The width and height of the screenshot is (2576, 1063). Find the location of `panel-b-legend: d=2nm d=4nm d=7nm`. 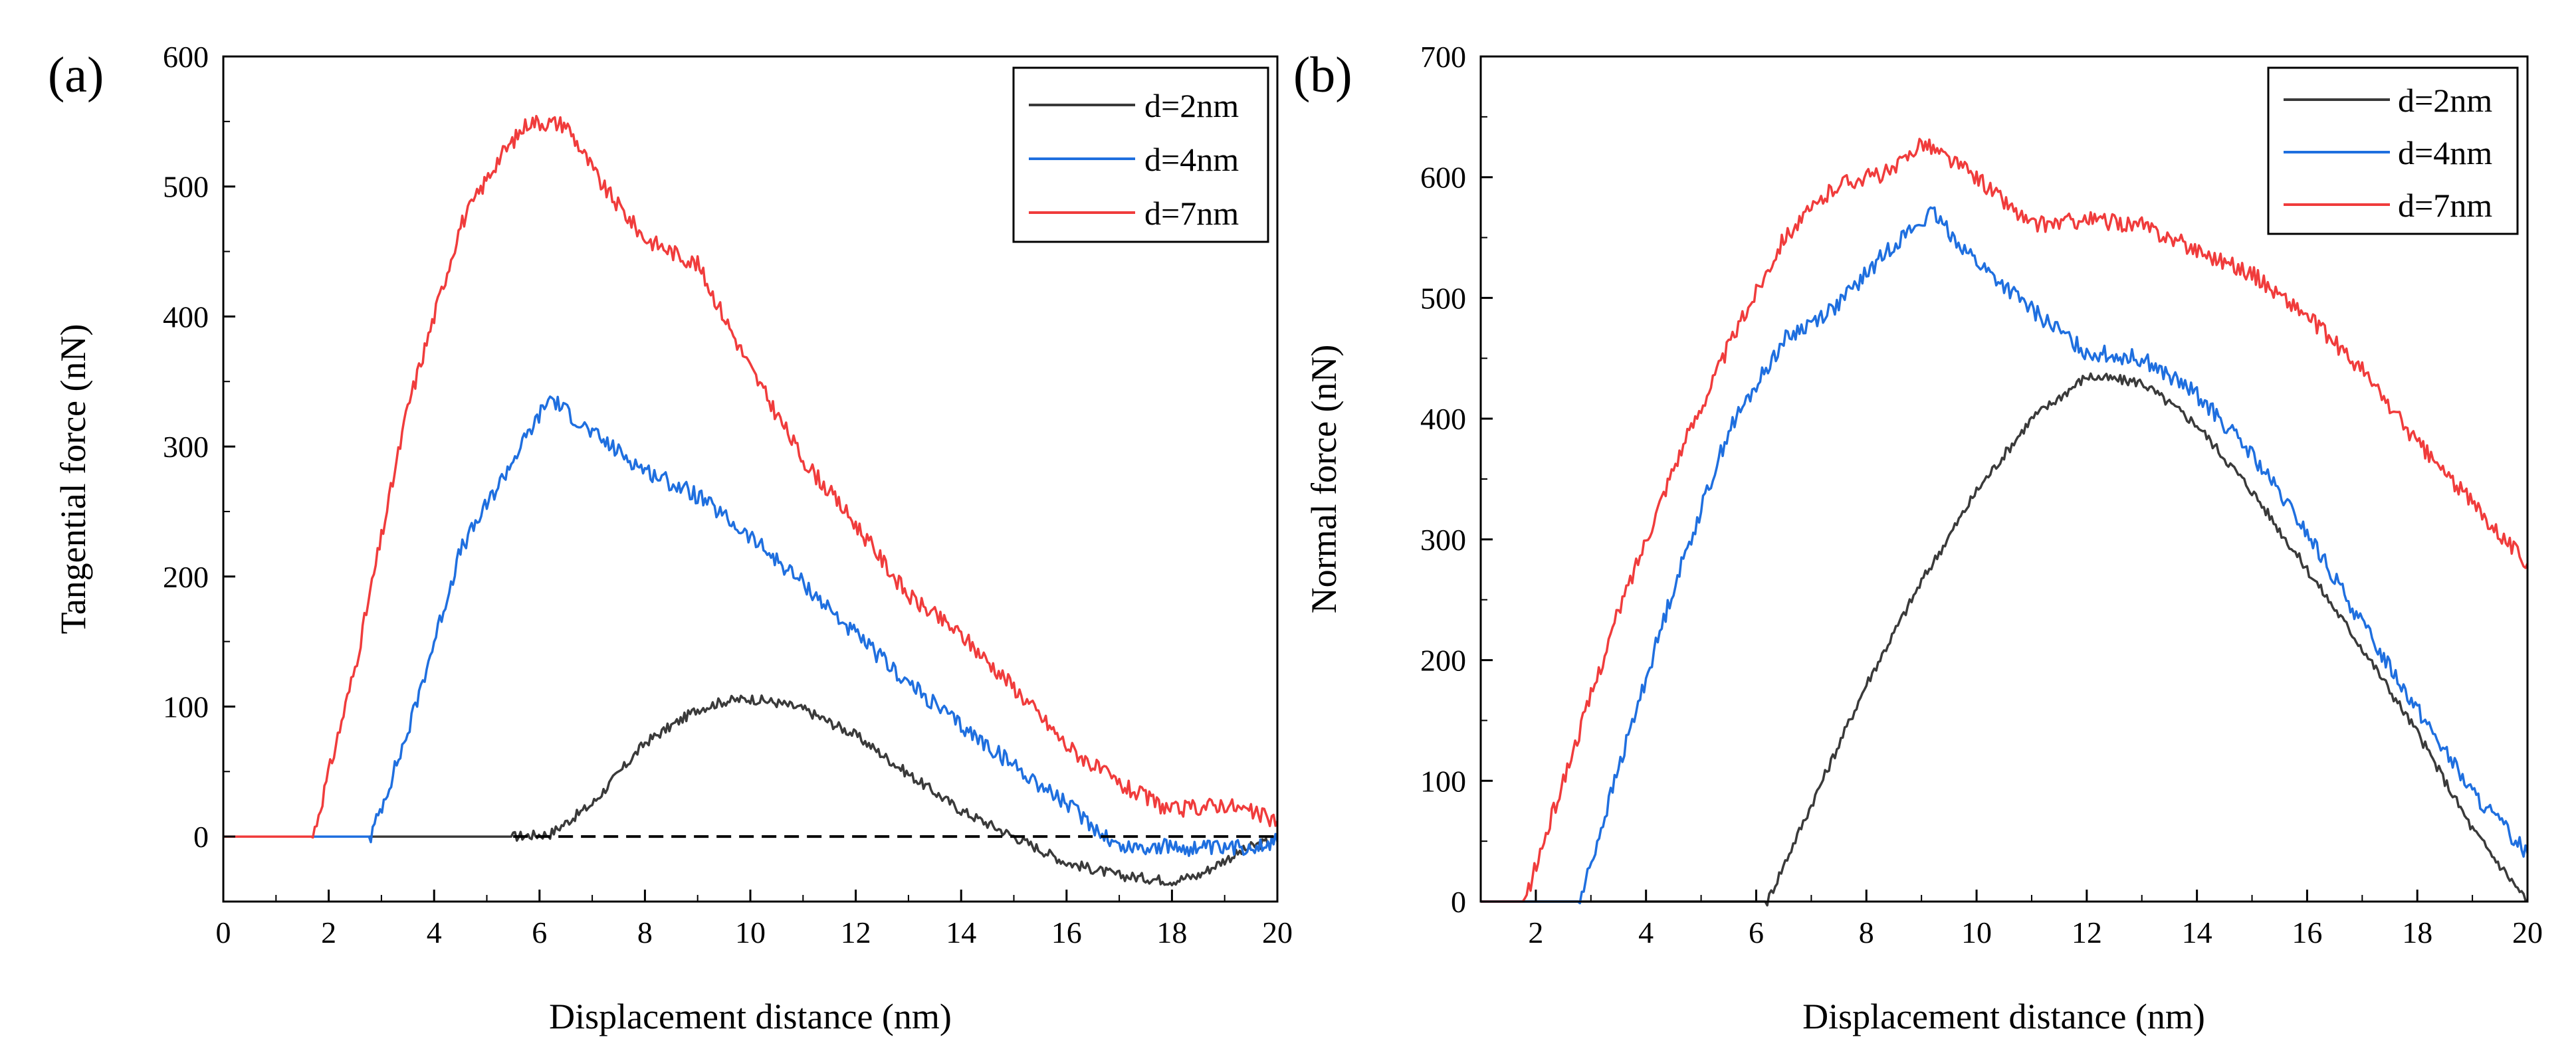

panel-b-legend: d=2nm d=4nm d=7nm is located at coordinates (2393, 150).